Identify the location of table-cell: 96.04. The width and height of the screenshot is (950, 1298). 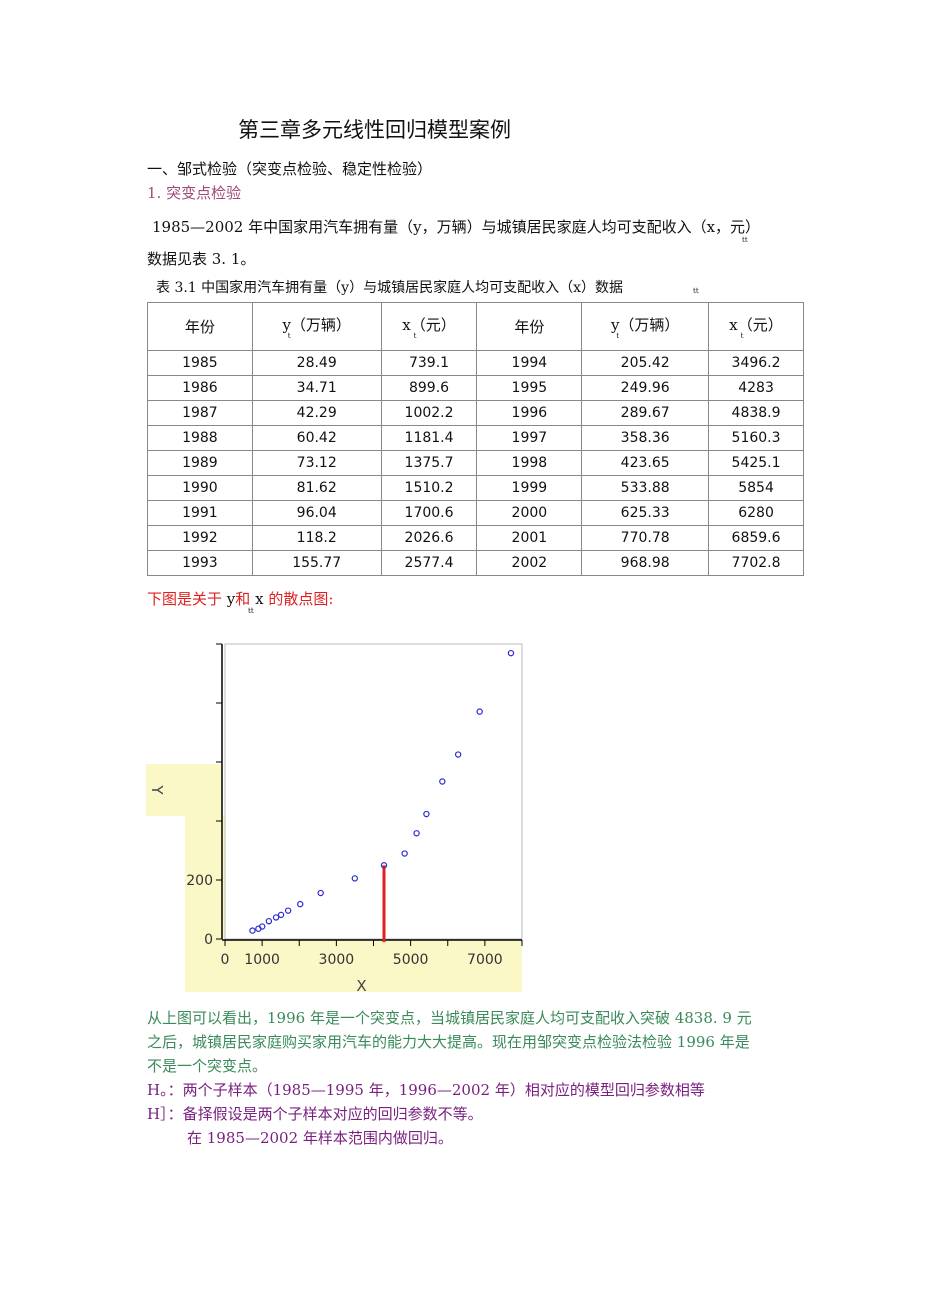
(316, 513).